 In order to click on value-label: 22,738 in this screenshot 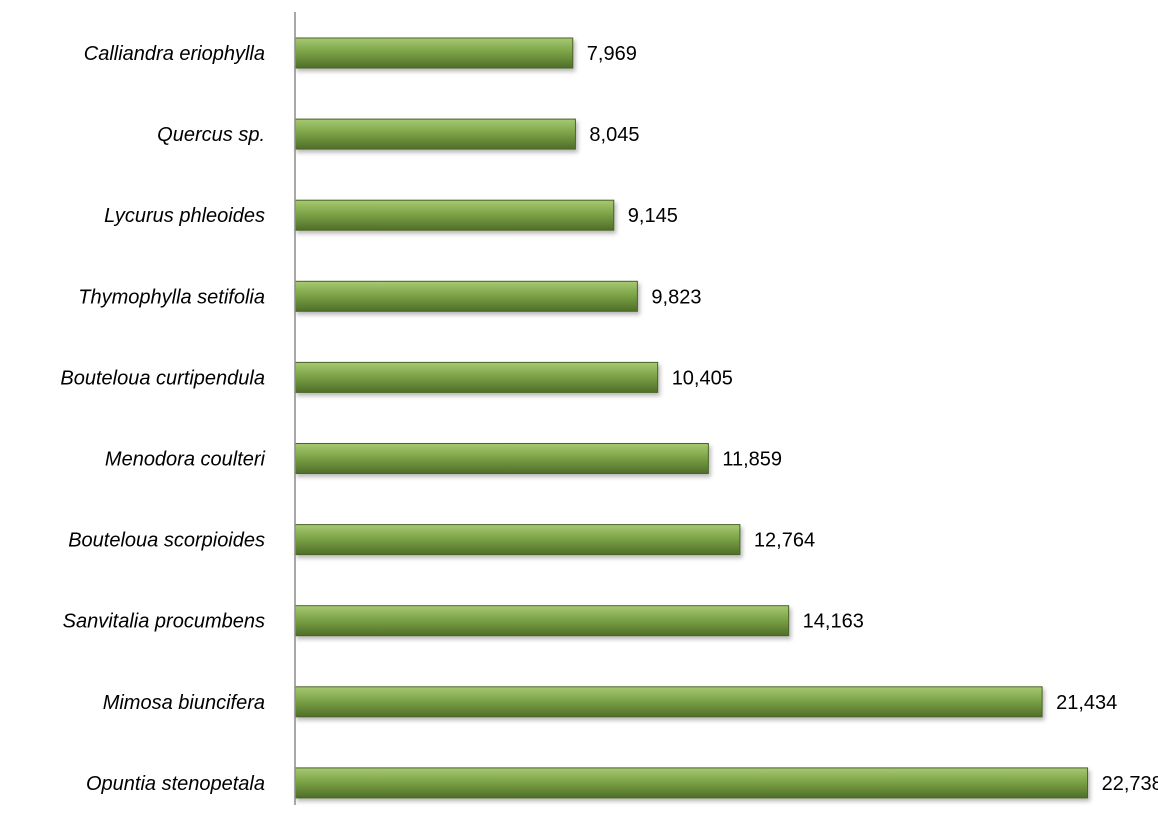, I will do `click(1130, 784)`.